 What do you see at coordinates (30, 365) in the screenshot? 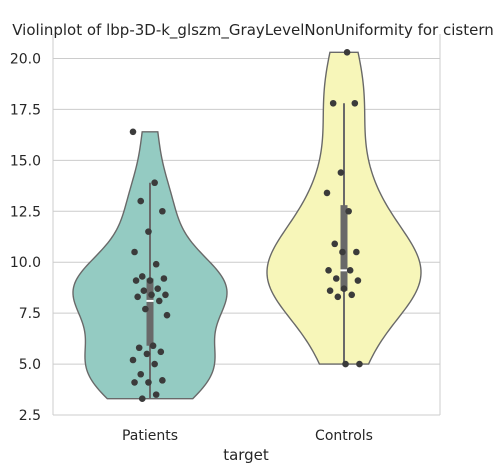
I see `y-tick-label: 5.0` at bounding box center [30, 365].